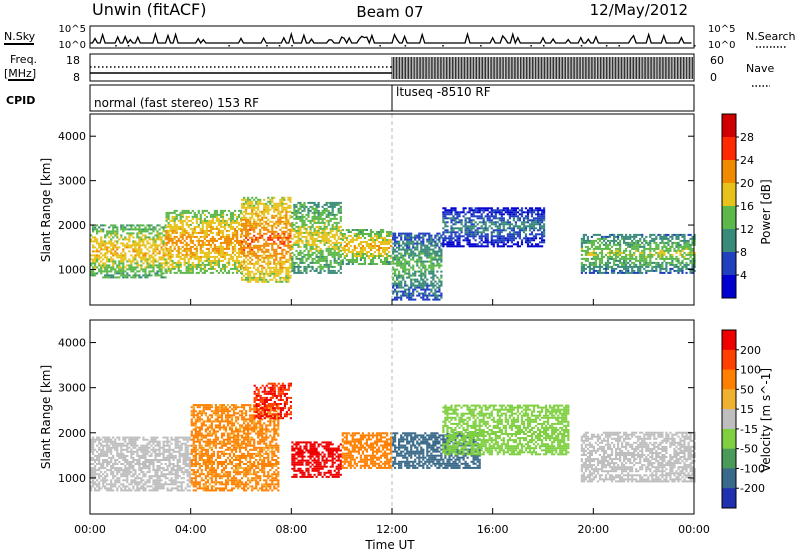 This screenshot has height=554, width=800. Describe the element at coordinates (392, 37) in the screenshot. I see `sky-search-panel` at that location.